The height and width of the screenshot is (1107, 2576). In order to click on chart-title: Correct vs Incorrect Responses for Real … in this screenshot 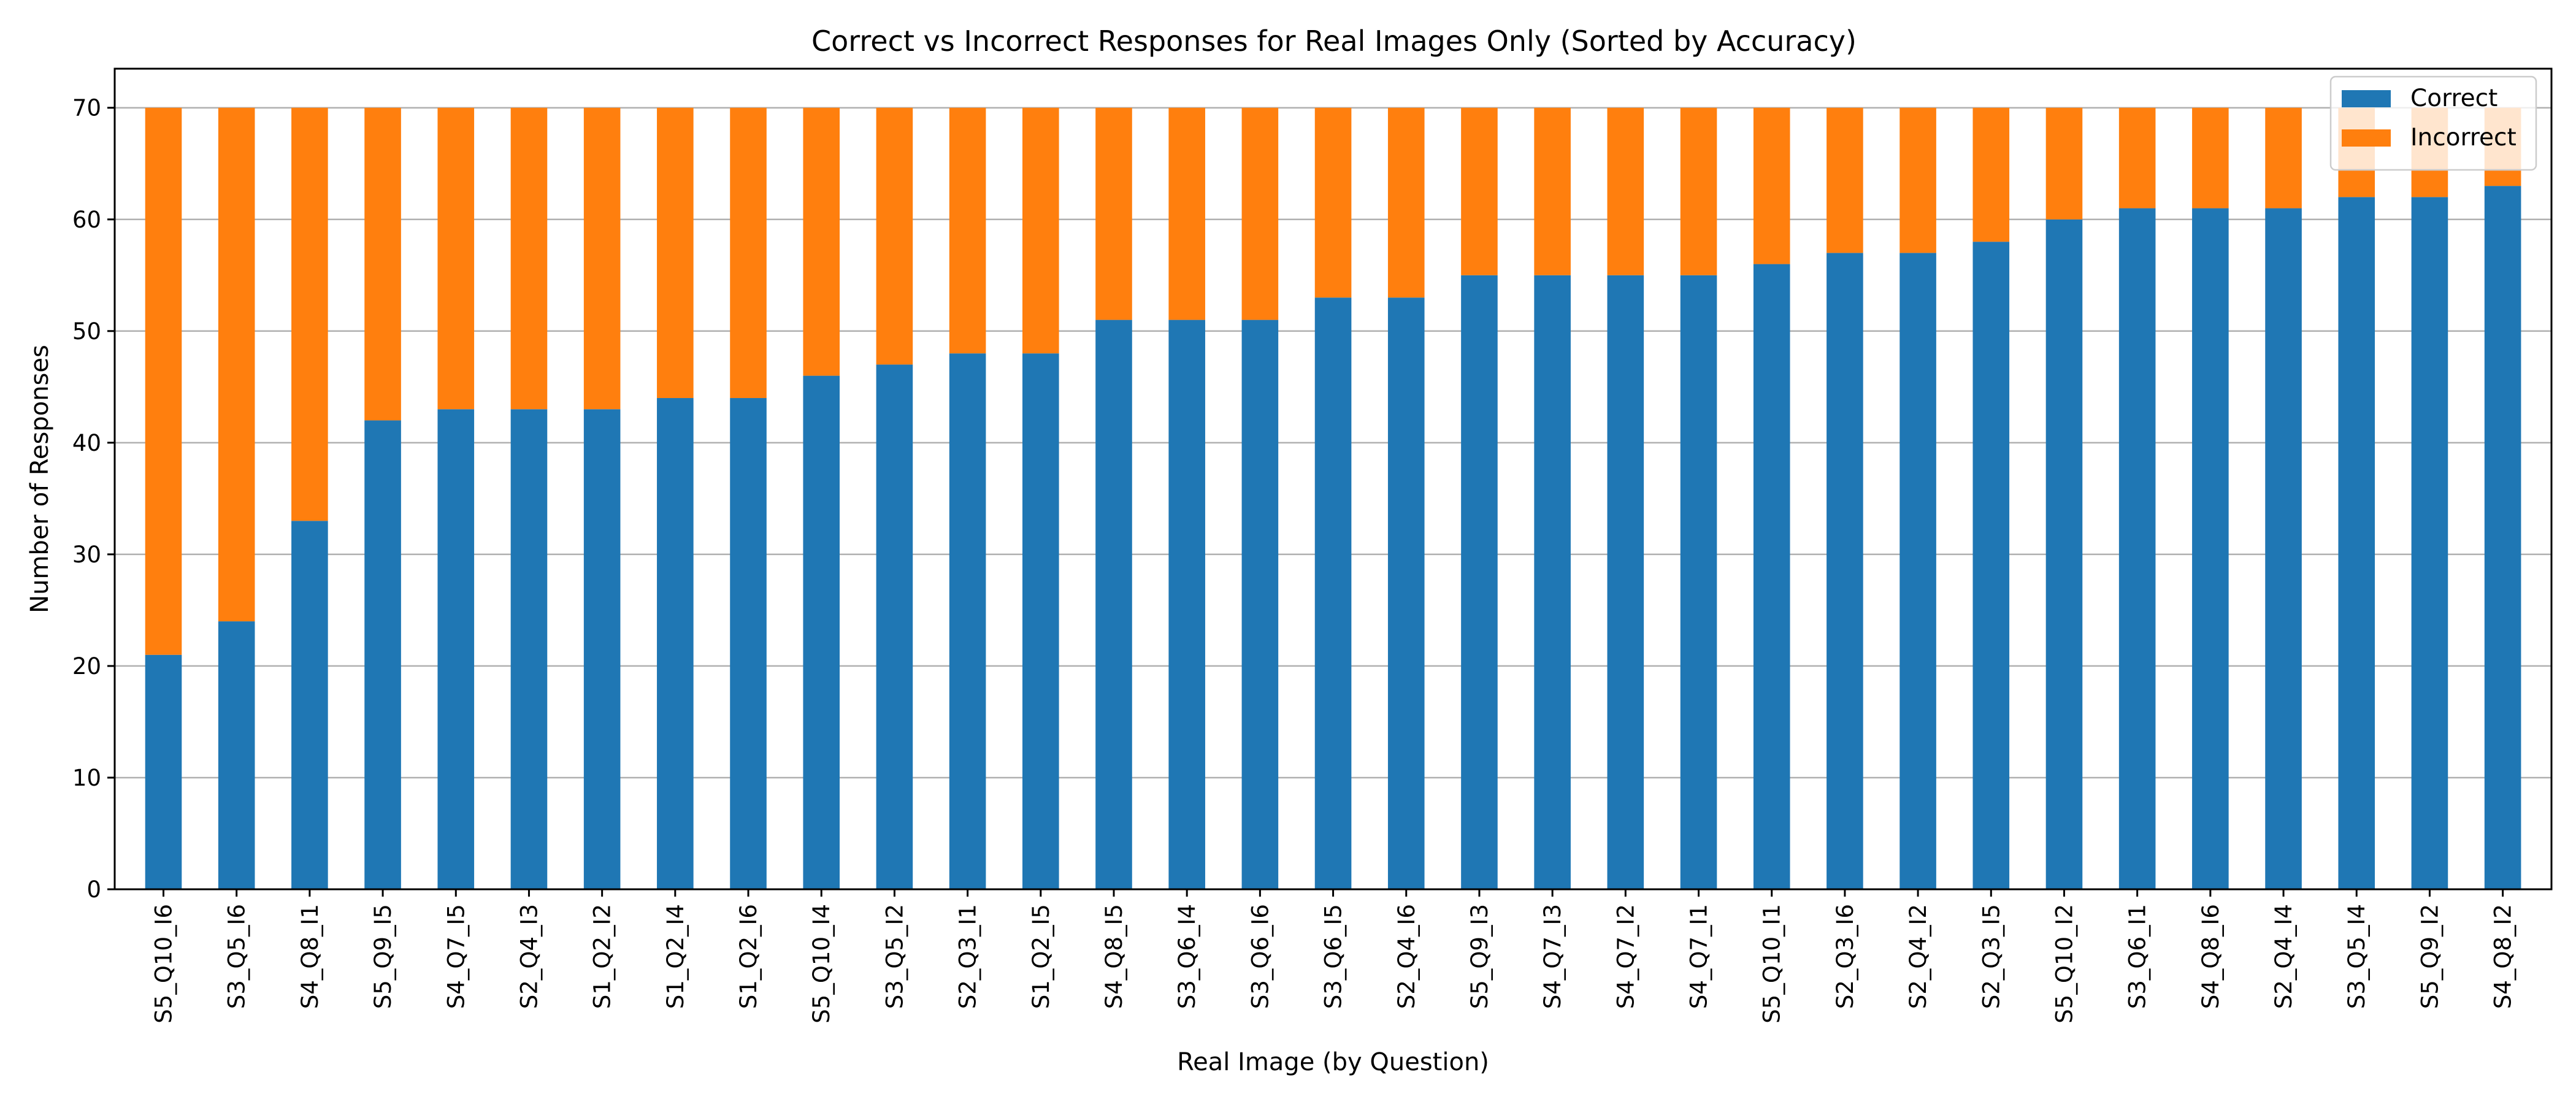, I will do `click(1334, 41)`.